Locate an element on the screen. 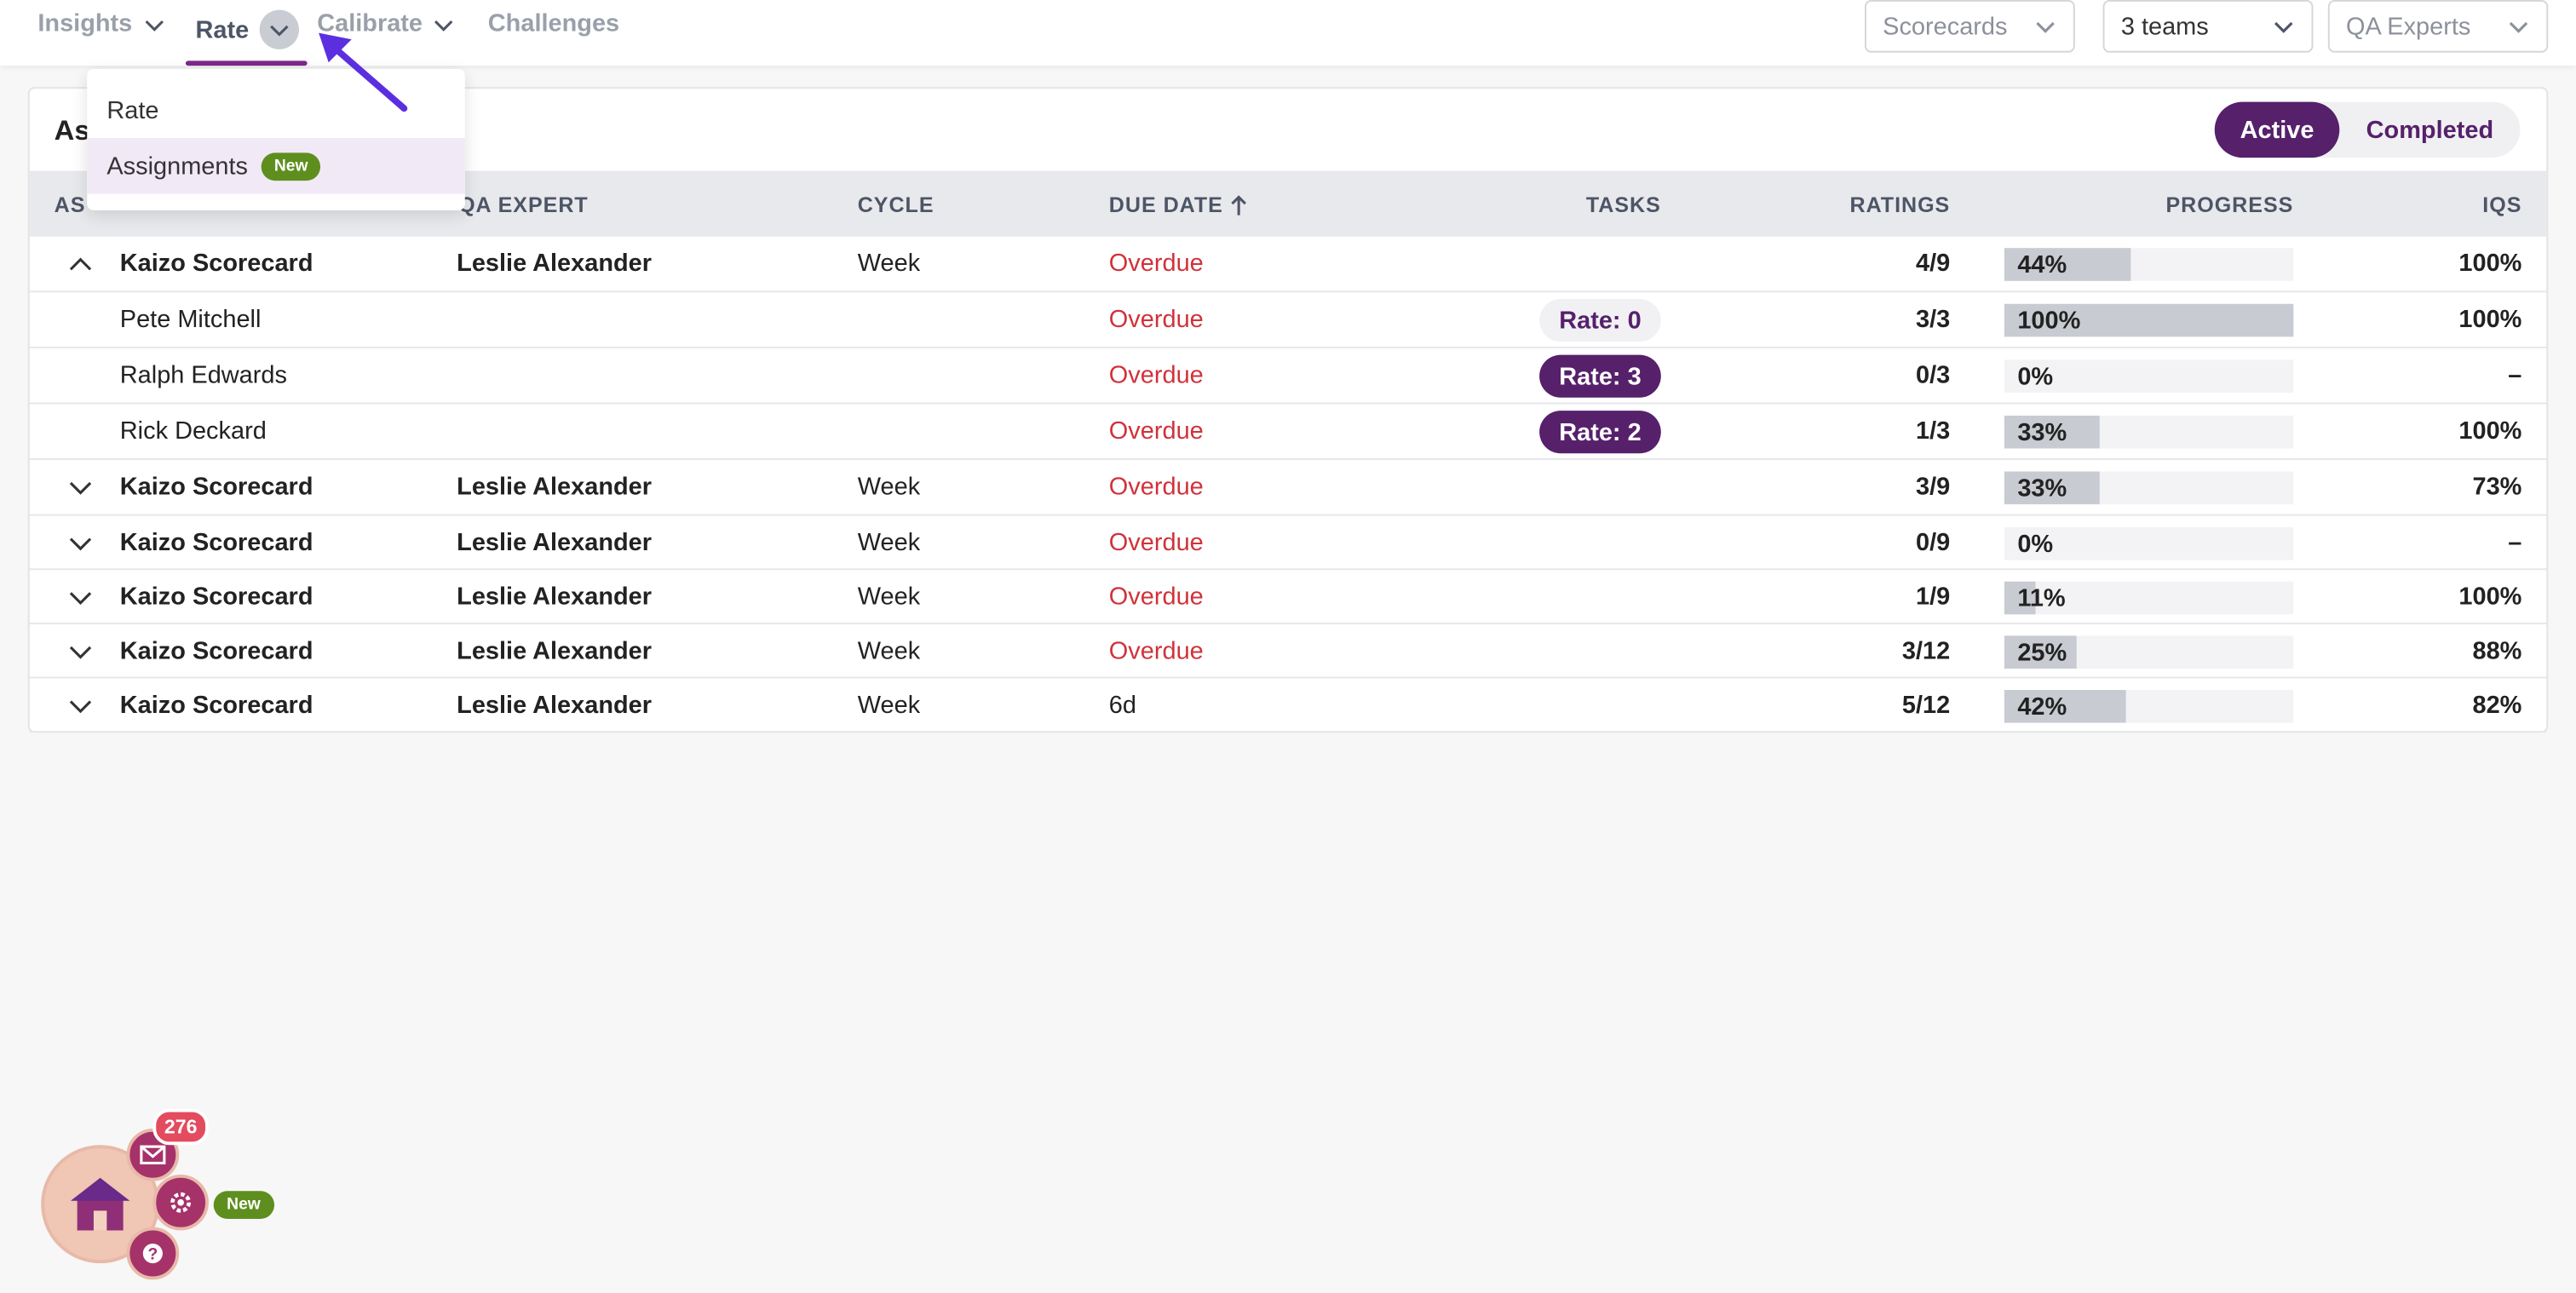 This screenshot has width=2576, height=1293. table-row: Ralph Edwards Overdue Rate: 3 0/3 0% – is located at coordinates (1288, 376).